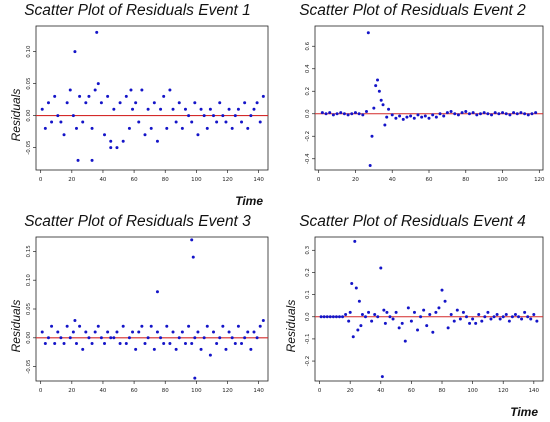  Describe the element at coordinates (137, 10) in the screenshot. I see `chart-title-1: Scatter Plot of Residuals Event 1` at that location.